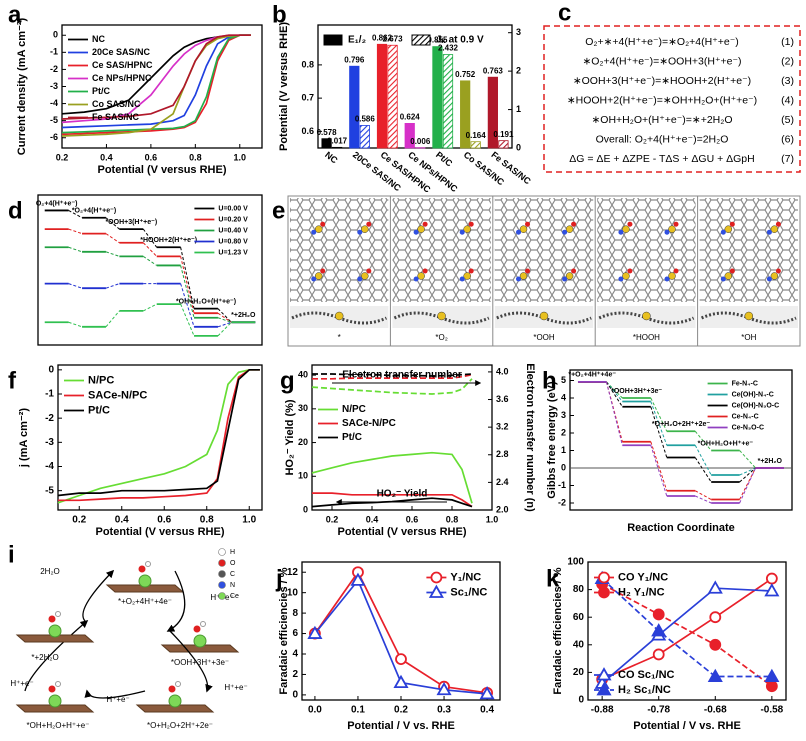 Image resolution: width=806 pixels, height=741 pixels. I want to click on y2-tick-label: 4.0, so click(502, 371).